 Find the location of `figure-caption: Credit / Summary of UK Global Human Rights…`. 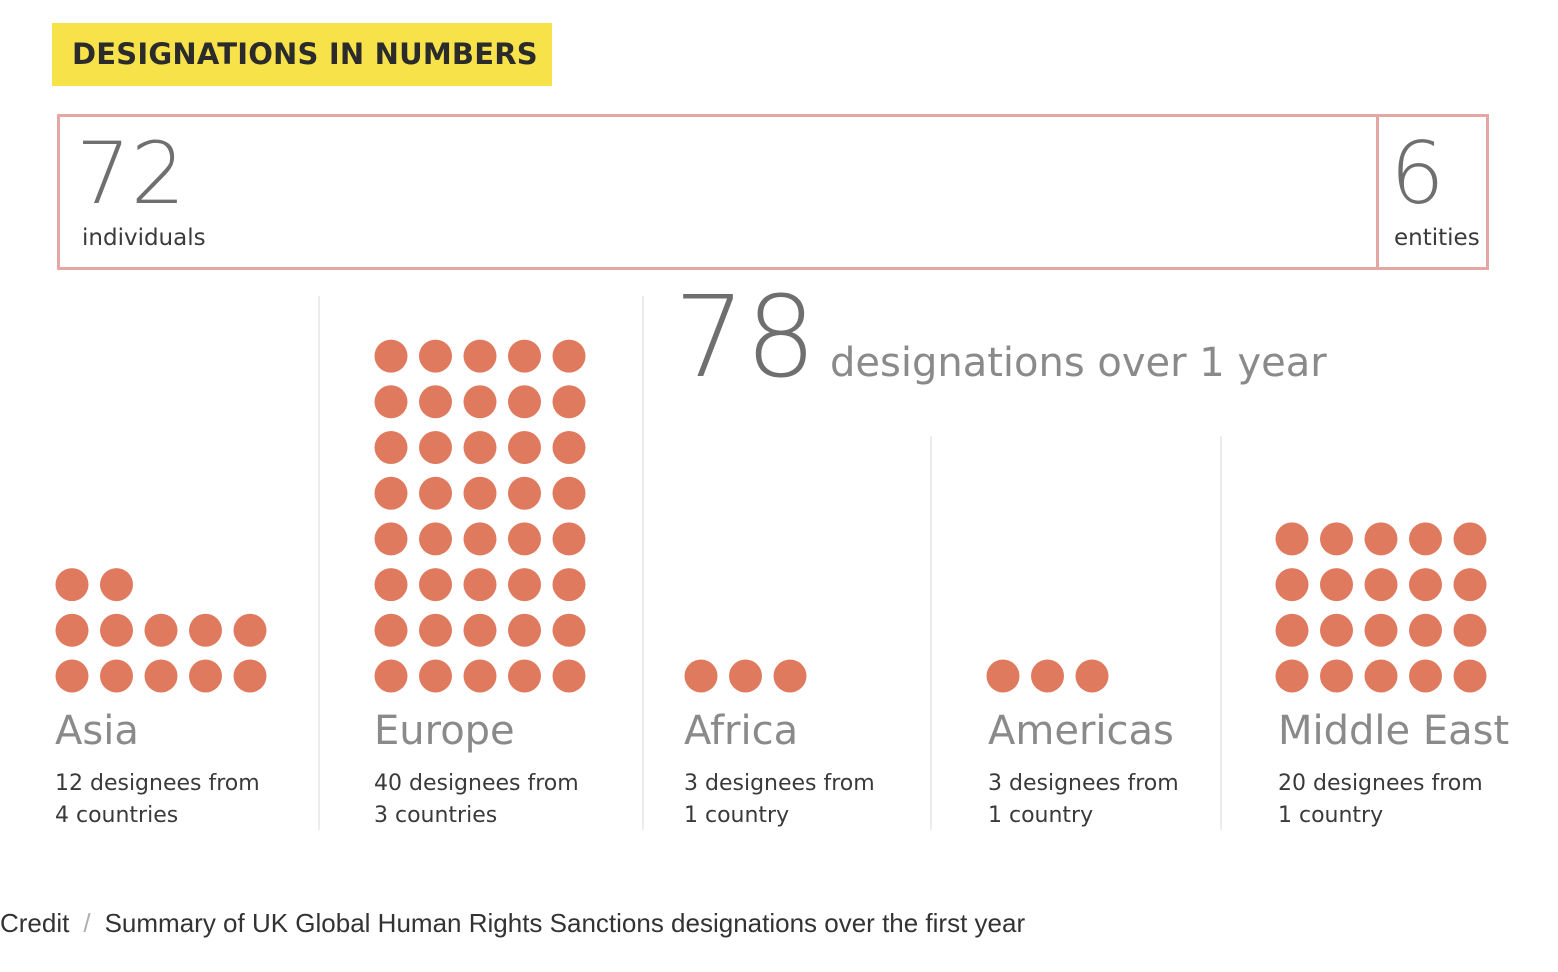

figure-caption: Credit / Summary of UK Global Human Rights… is located at coordinates (512, 923).